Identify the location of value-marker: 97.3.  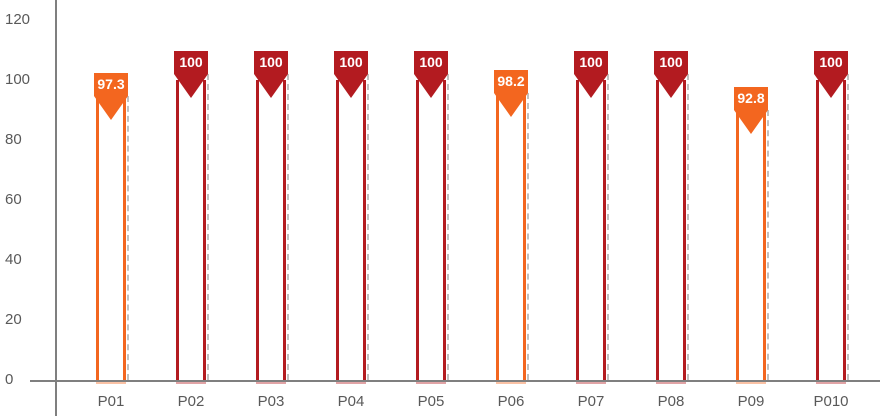
(111, 97).